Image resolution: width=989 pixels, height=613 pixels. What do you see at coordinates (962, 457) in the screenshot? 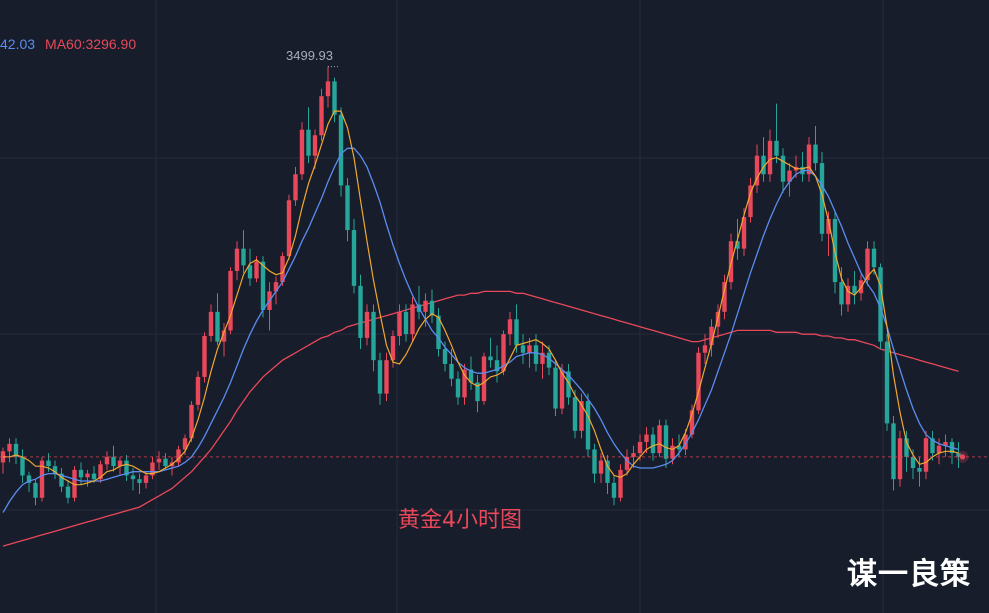
I see `current-price-dot` at bounding box center [962, 457].